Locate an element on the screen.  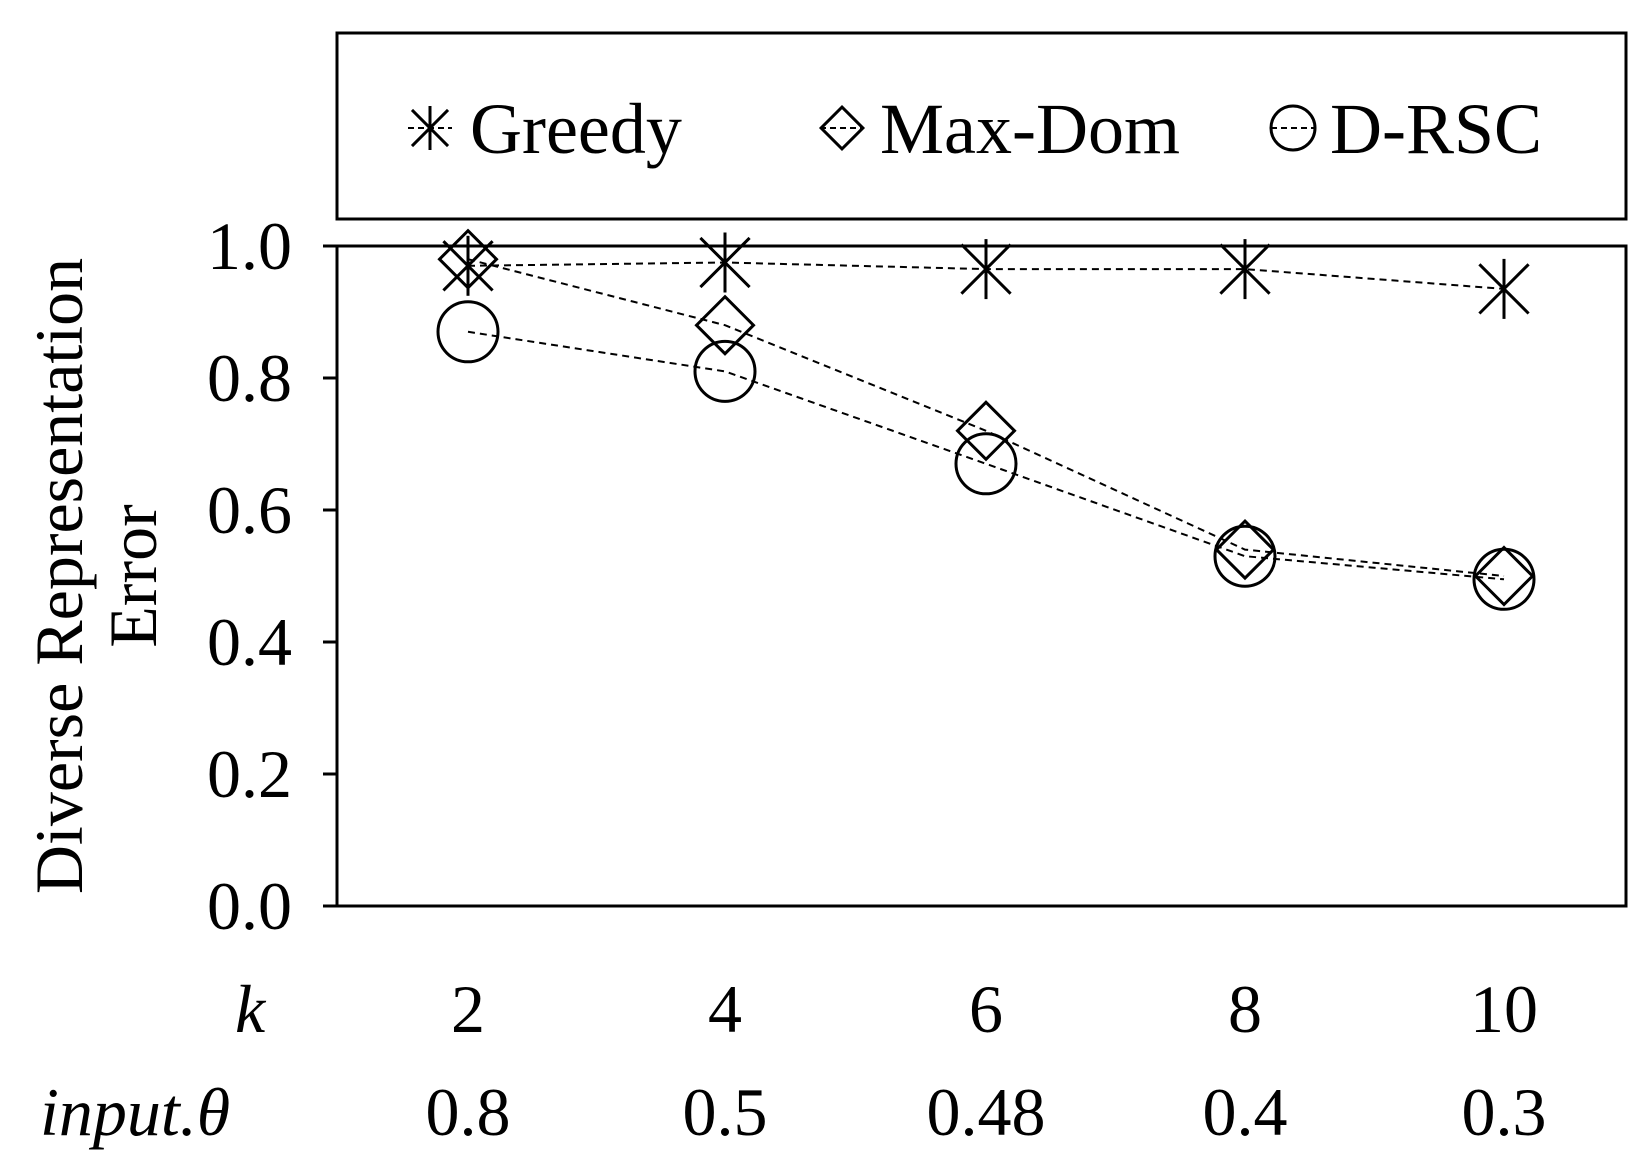
legend-marker-greedy is located at coordinates (430, 128).